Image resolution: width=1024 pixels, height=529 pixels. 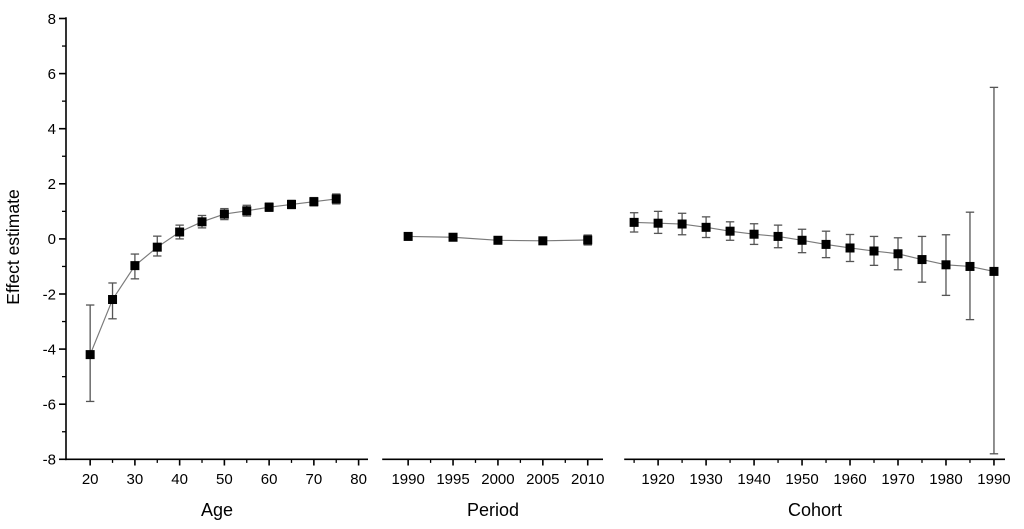 What do you see at coordinates (358, 479) in the screenshot?
I see `x-tick-label: 80` at bounding box center [358, 479].